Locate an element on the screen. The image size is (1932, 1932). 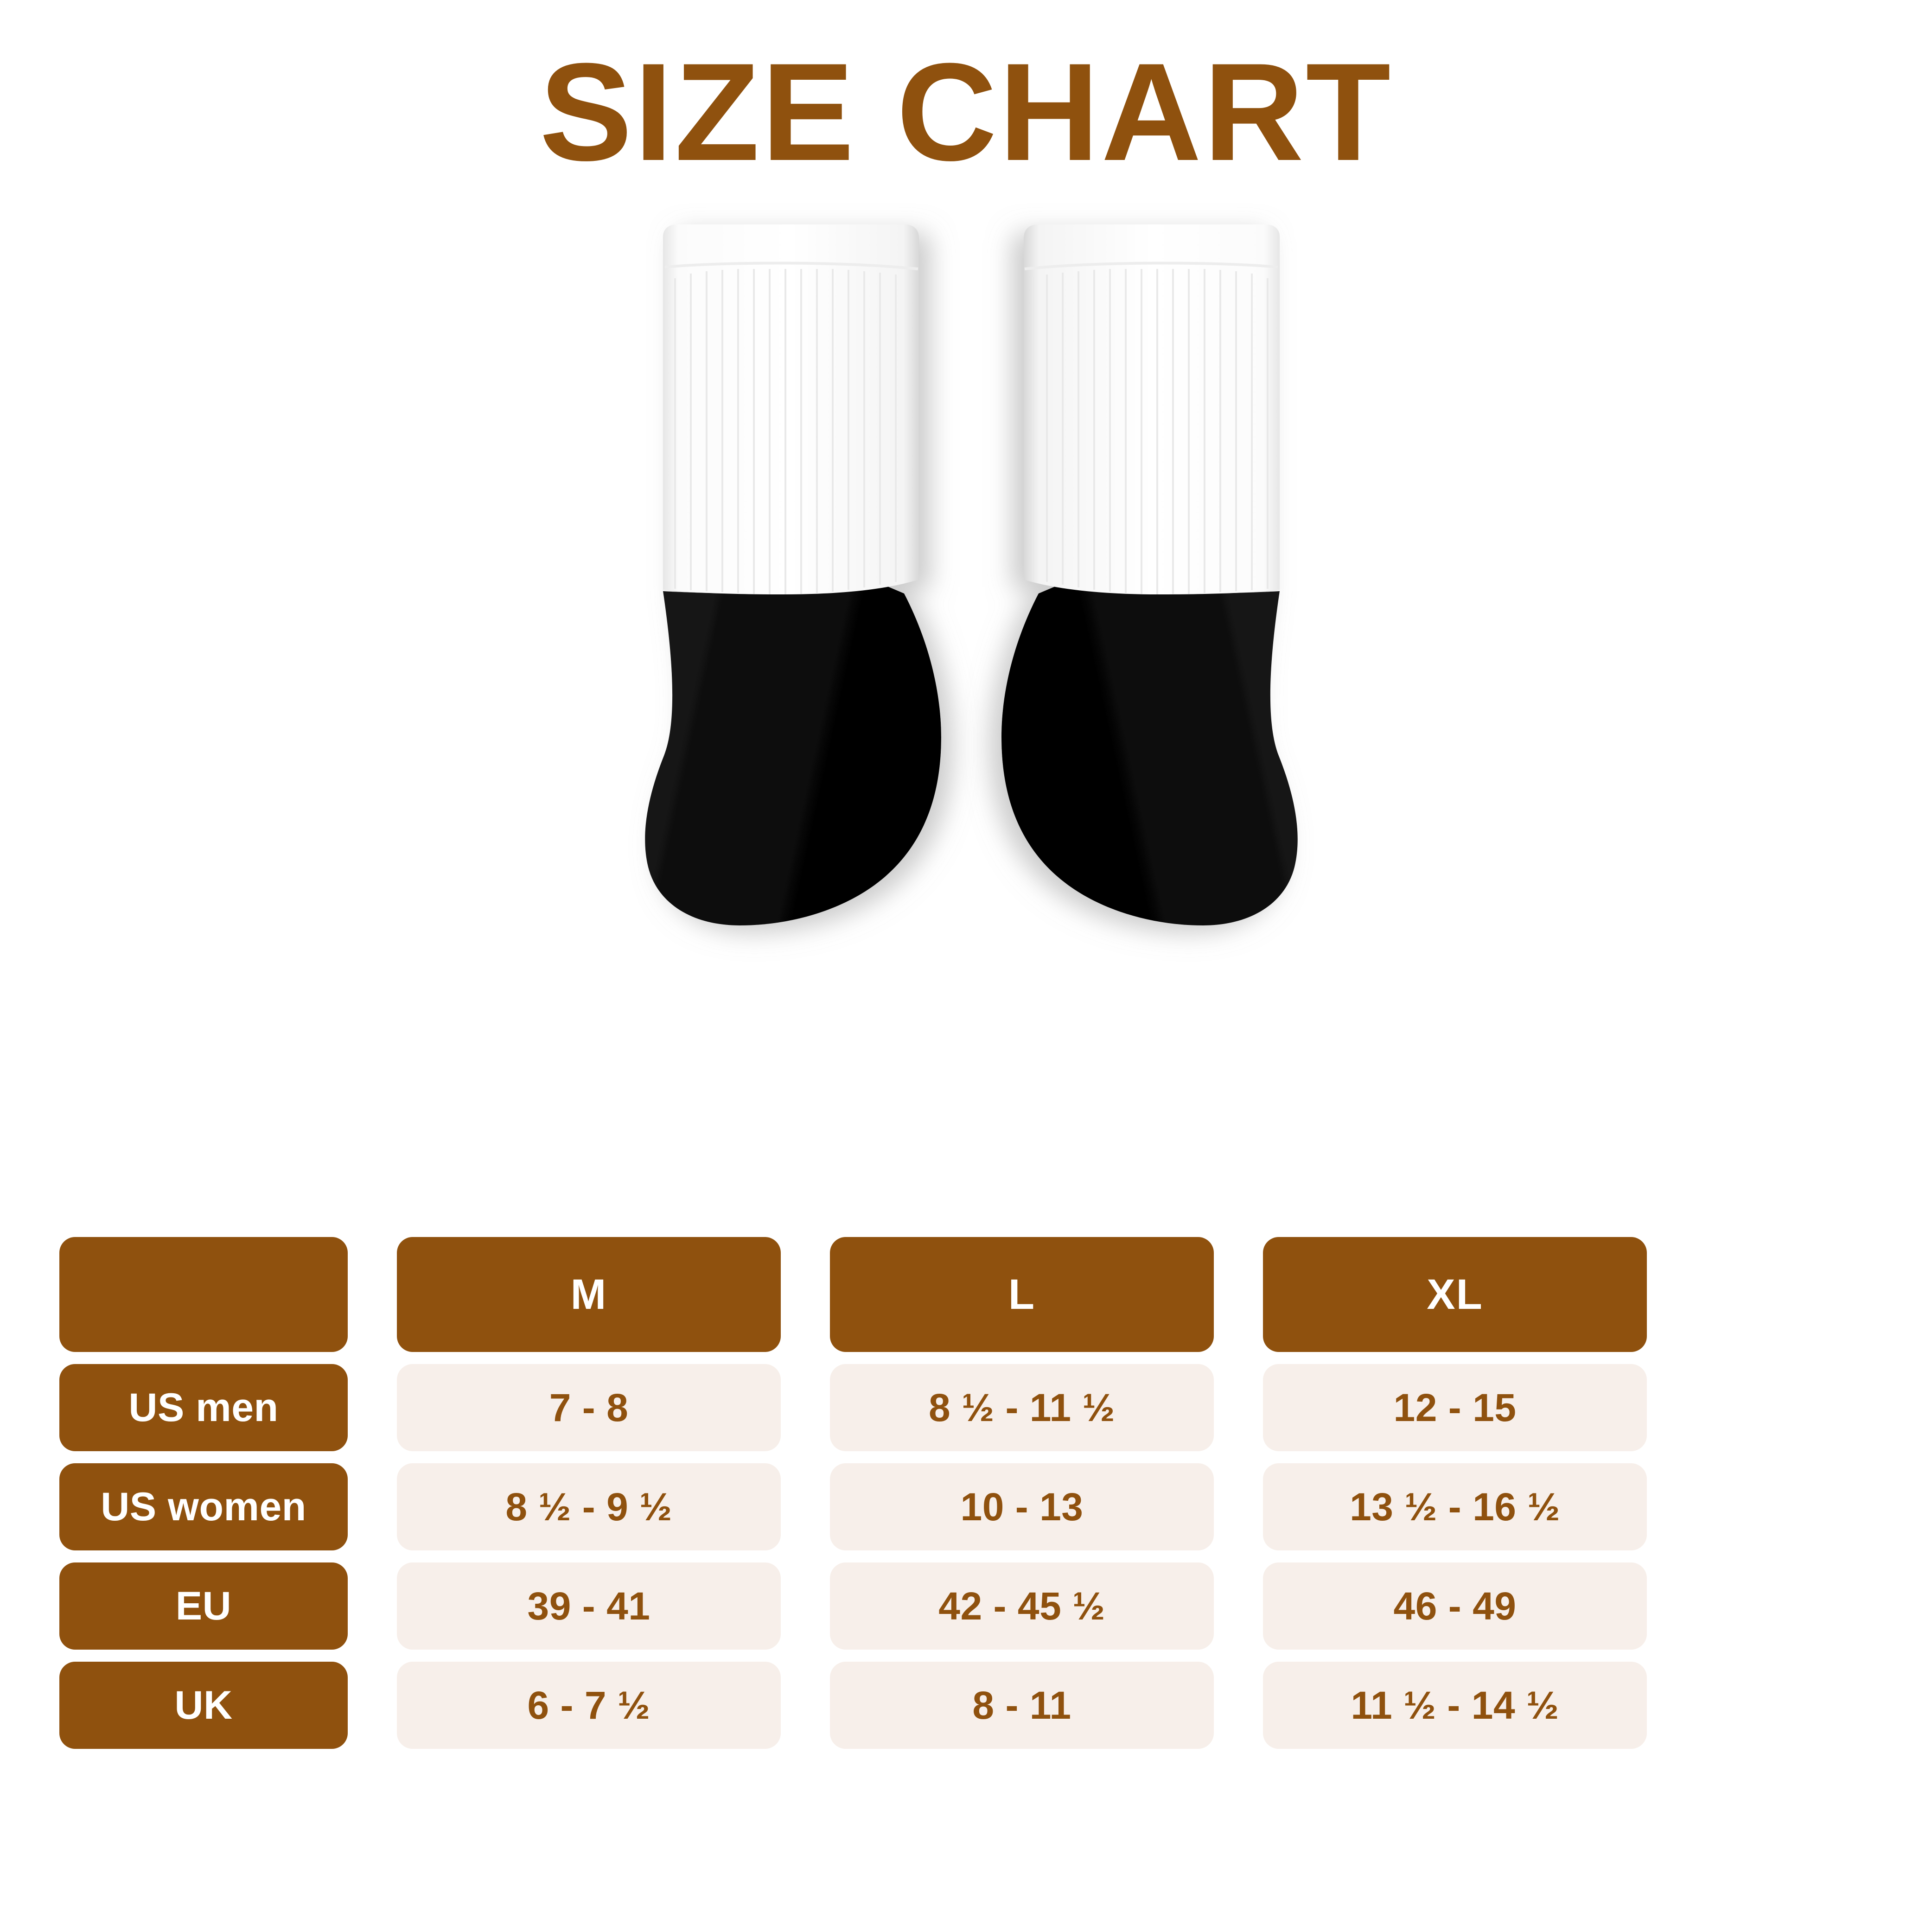
header-cell-xl: XL is located at coordinates (1455, 1294).